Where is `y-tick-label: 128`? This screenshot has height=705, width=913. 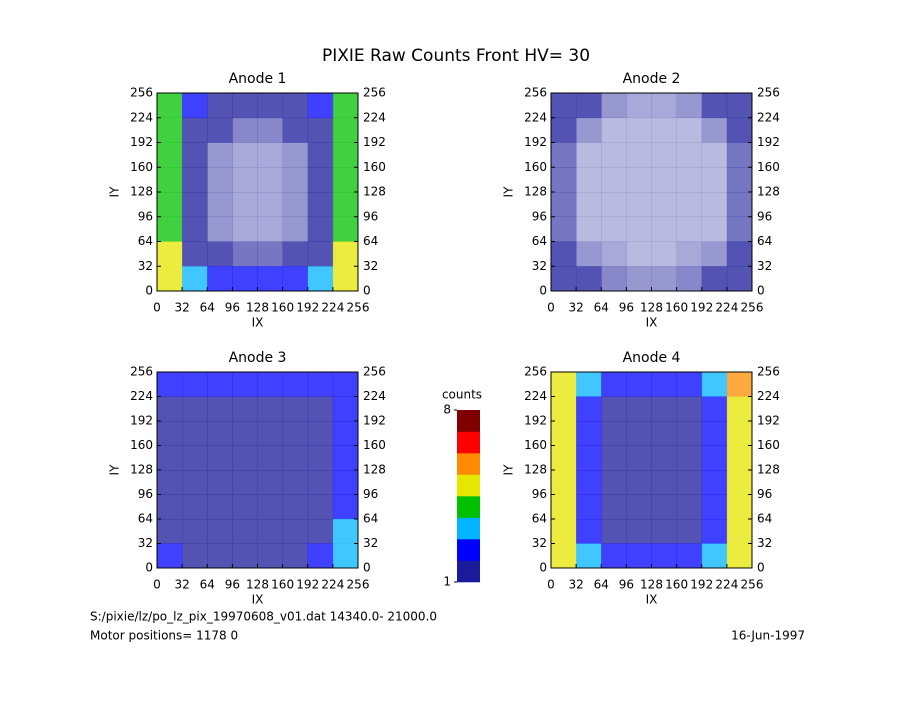
y-tick-label: 128 is located at coordinates (535, 192).